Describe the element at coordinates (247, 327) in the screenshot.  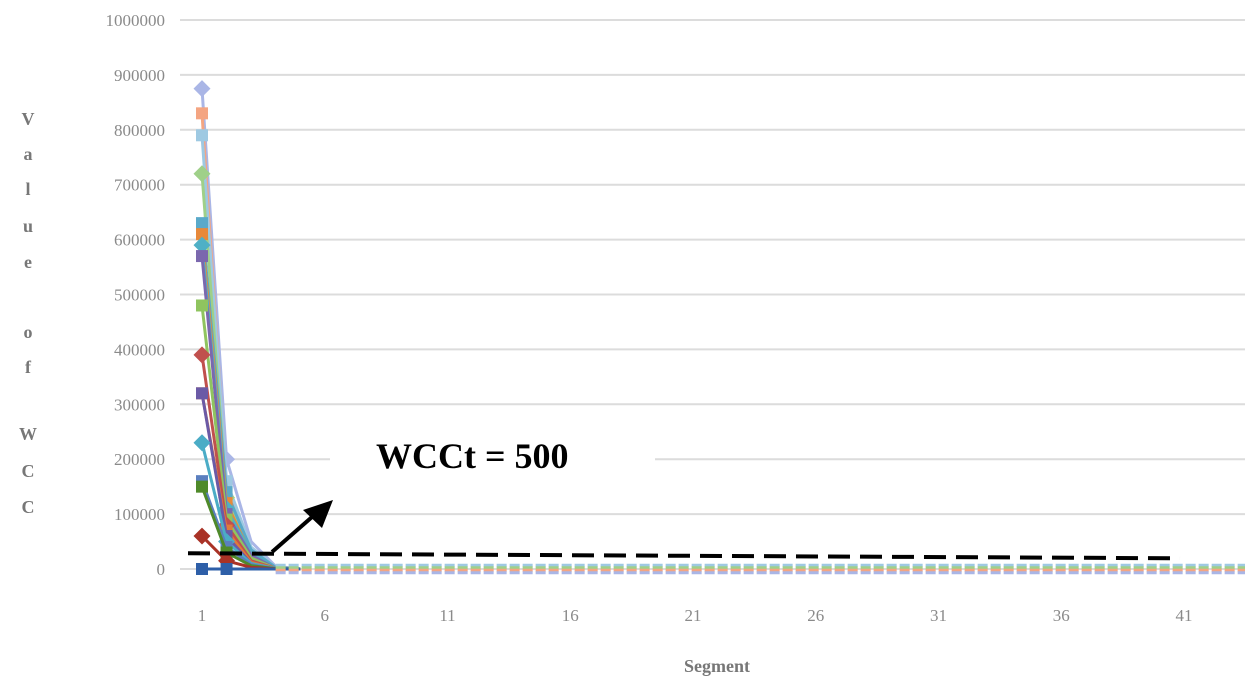
I see `series-group` at that location.